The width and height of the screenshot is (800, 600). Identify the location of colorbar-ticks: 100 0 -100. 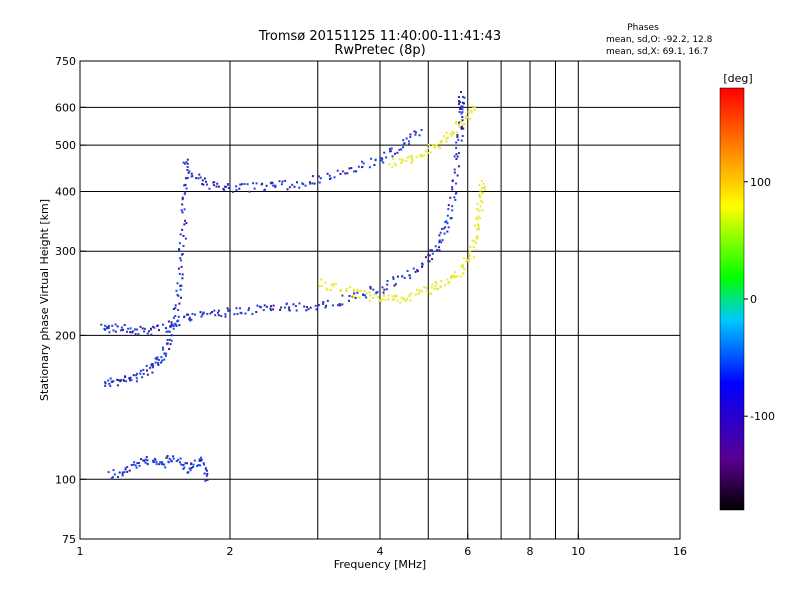
(759, 299).